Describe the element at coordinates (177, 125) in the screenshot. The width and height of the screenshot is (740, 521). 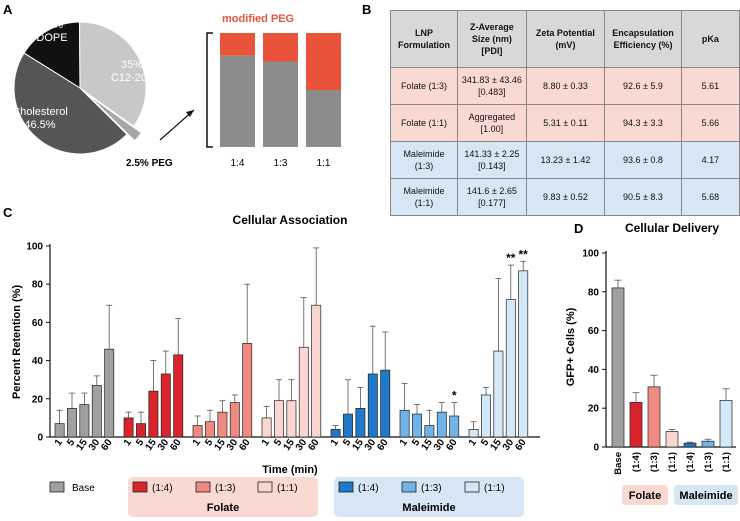
I see `pie-to-stack-arrow` at that location.